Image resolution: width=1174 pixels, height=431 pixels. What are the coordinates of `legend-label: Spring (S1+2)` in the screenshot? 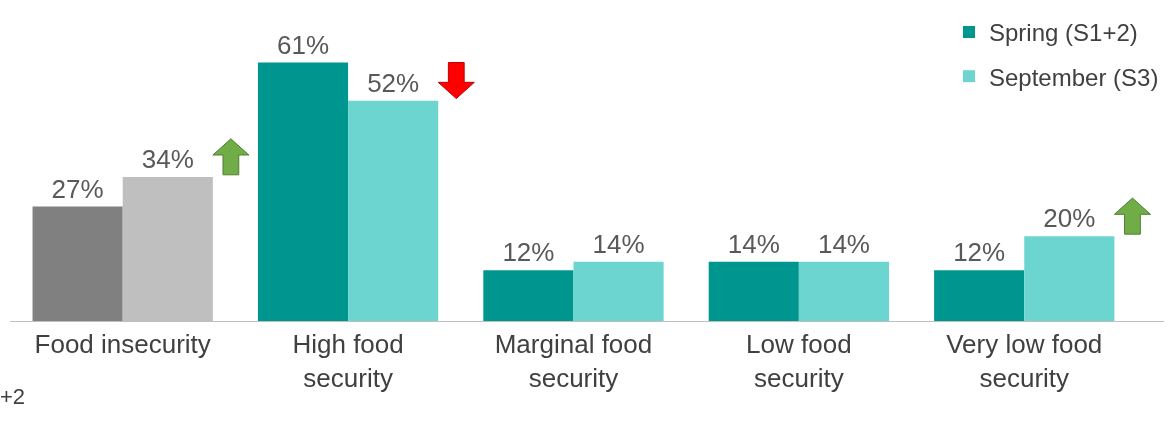 It's located at (1063, 33).